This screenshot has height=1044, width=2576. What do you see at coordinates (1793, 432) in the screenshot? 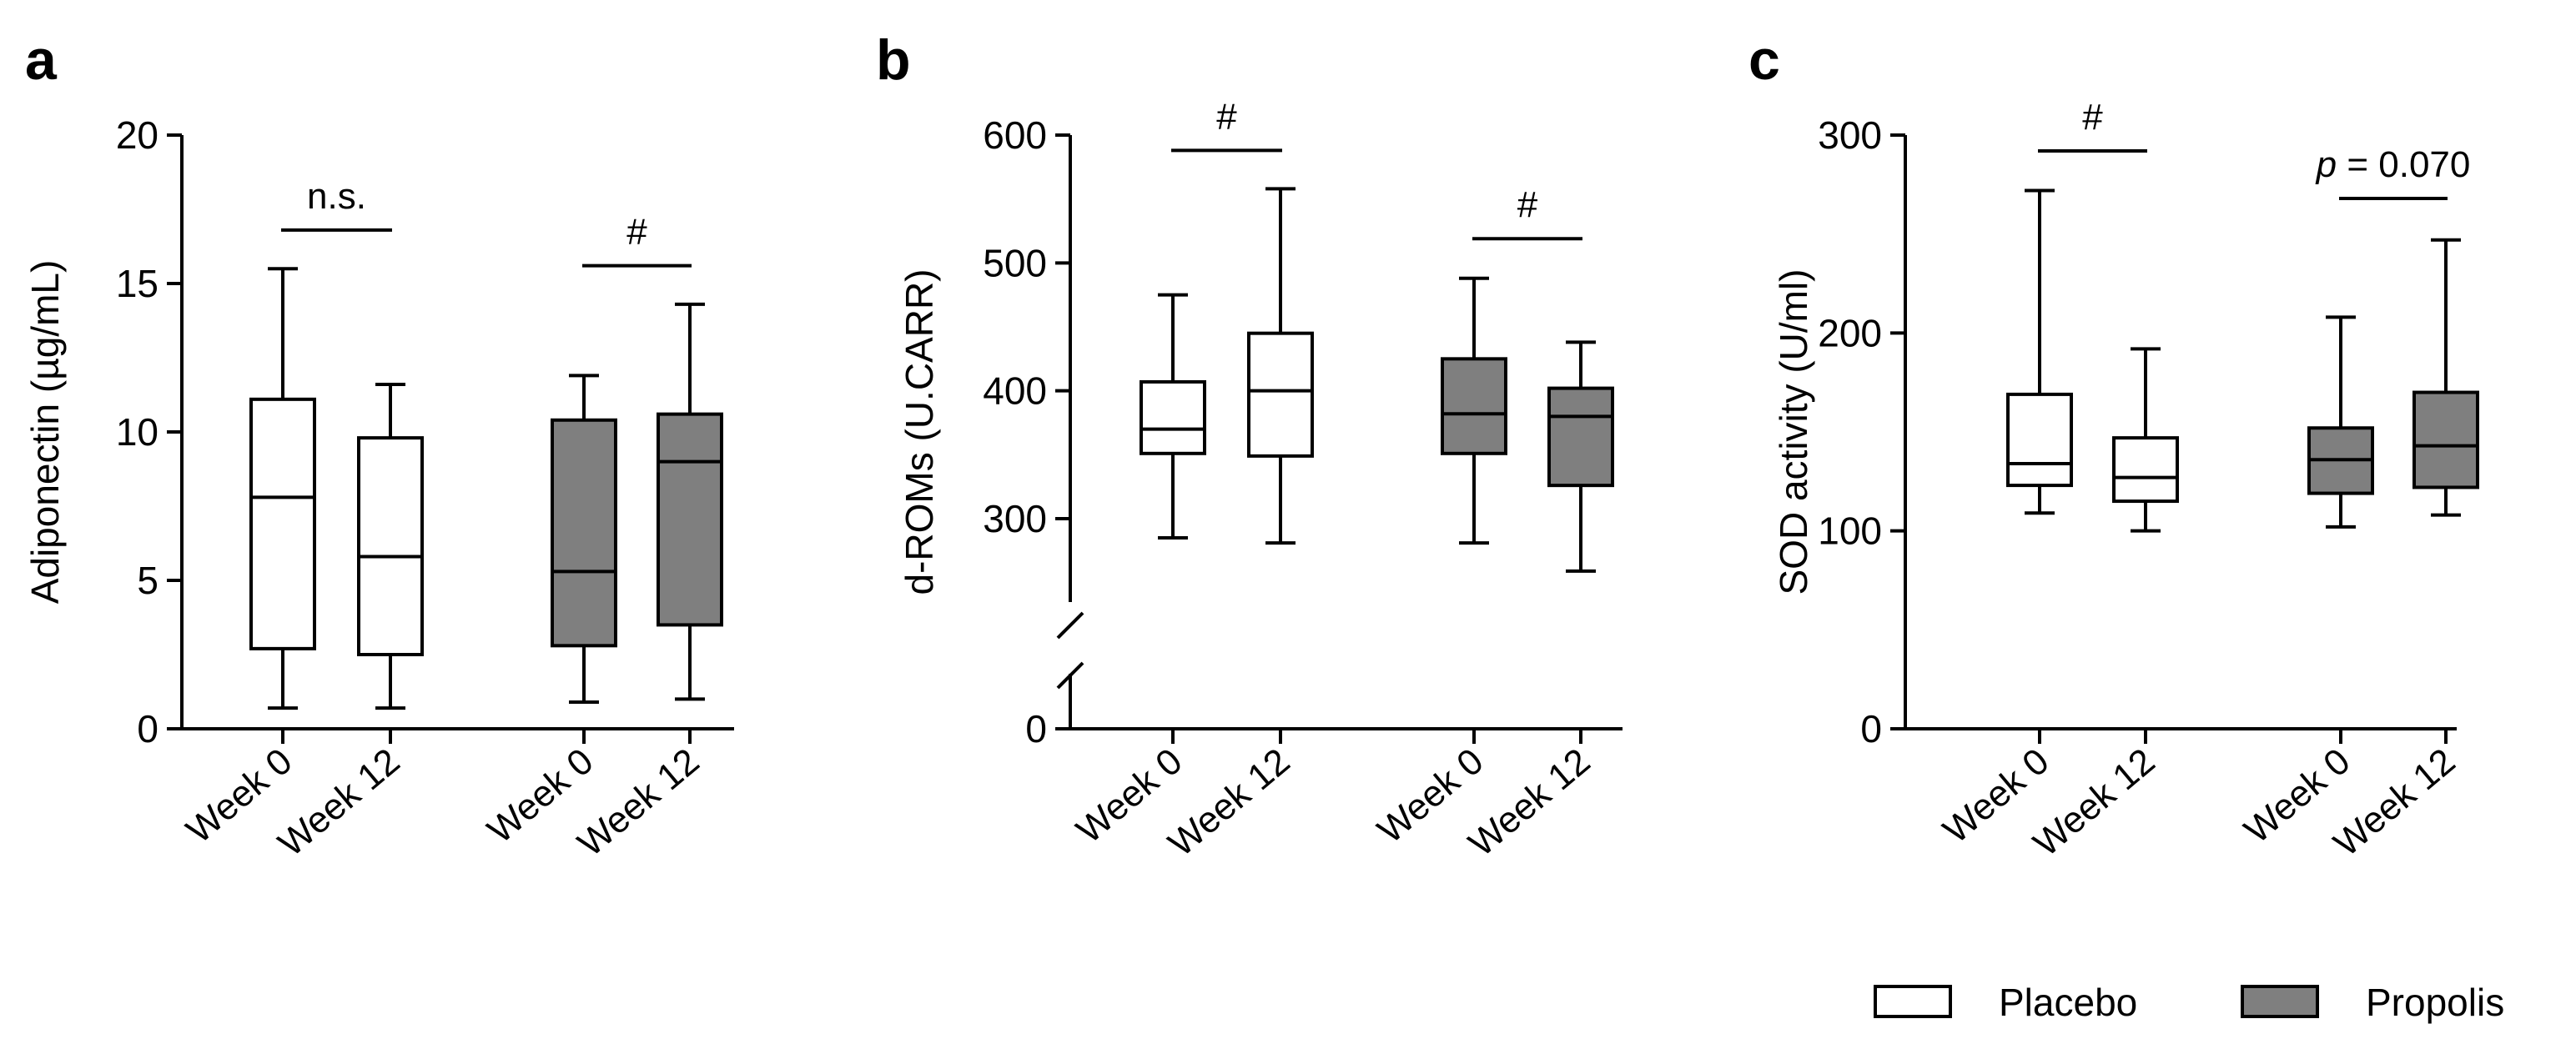
I see `y-axis-label: SOD activity (U/ml)` at bounding box center [1793, 432].